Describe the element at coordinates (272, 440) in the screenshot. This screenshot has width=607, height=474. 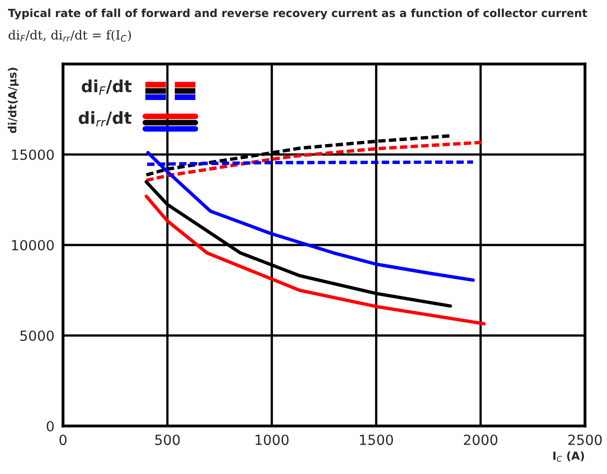
I see `x-tick-label: 1000` at that location.